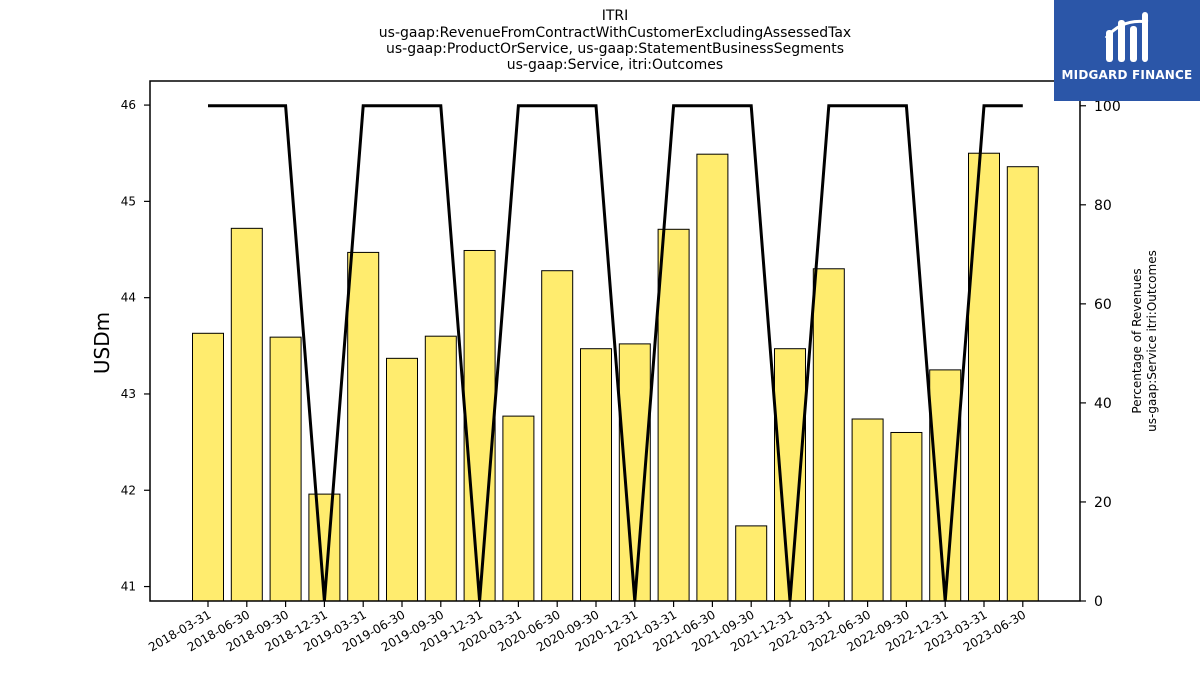  Describe the element at coordinates (1103, 206) in the screenshot. I see `right-y-tick-label: 80` at that location.